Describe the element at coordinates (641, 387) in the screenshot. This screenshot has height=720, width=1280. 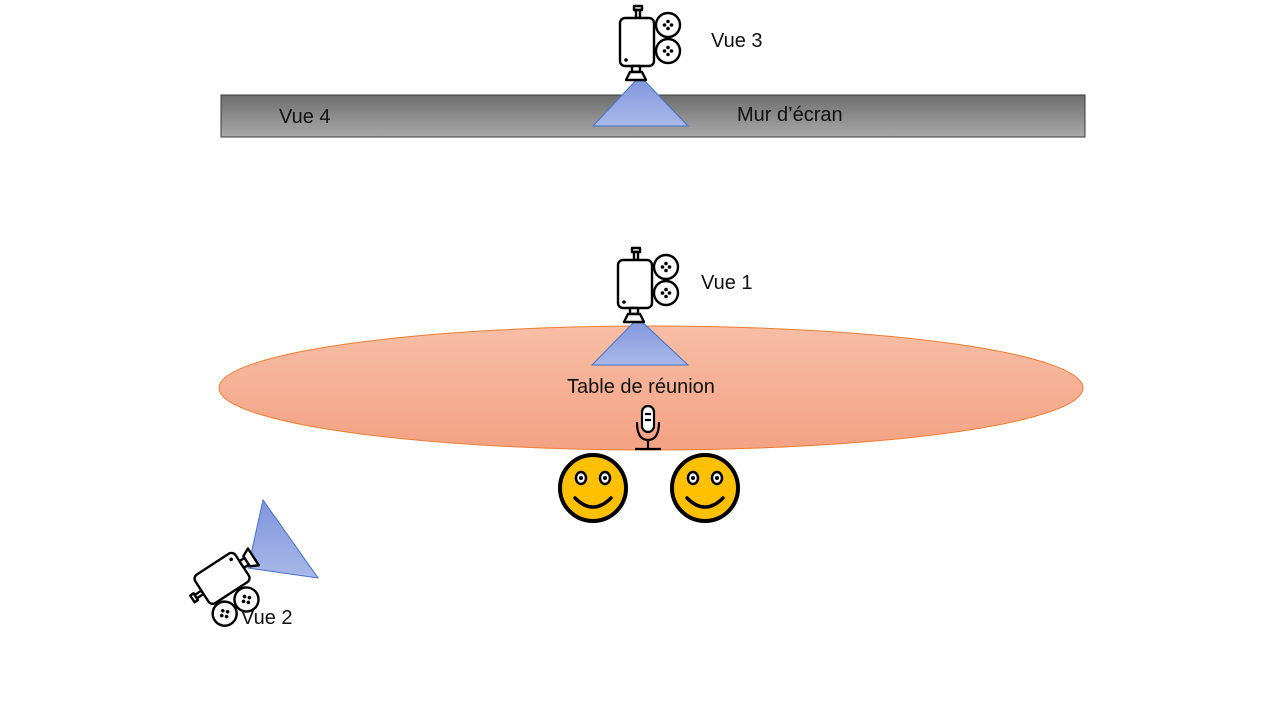
I see `meeting-table-label: Table de réunion` at that location.